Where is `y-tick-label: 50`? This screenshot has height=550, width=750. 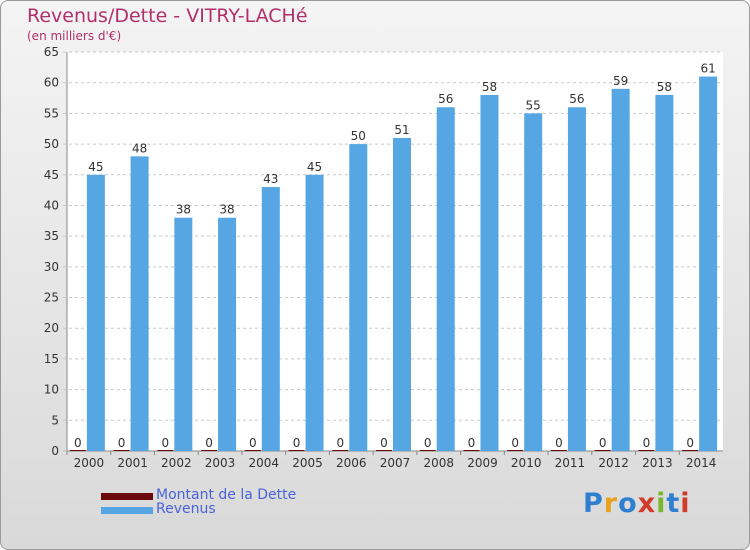
y-tick-label: 50 is located at coordinates (51, 144).